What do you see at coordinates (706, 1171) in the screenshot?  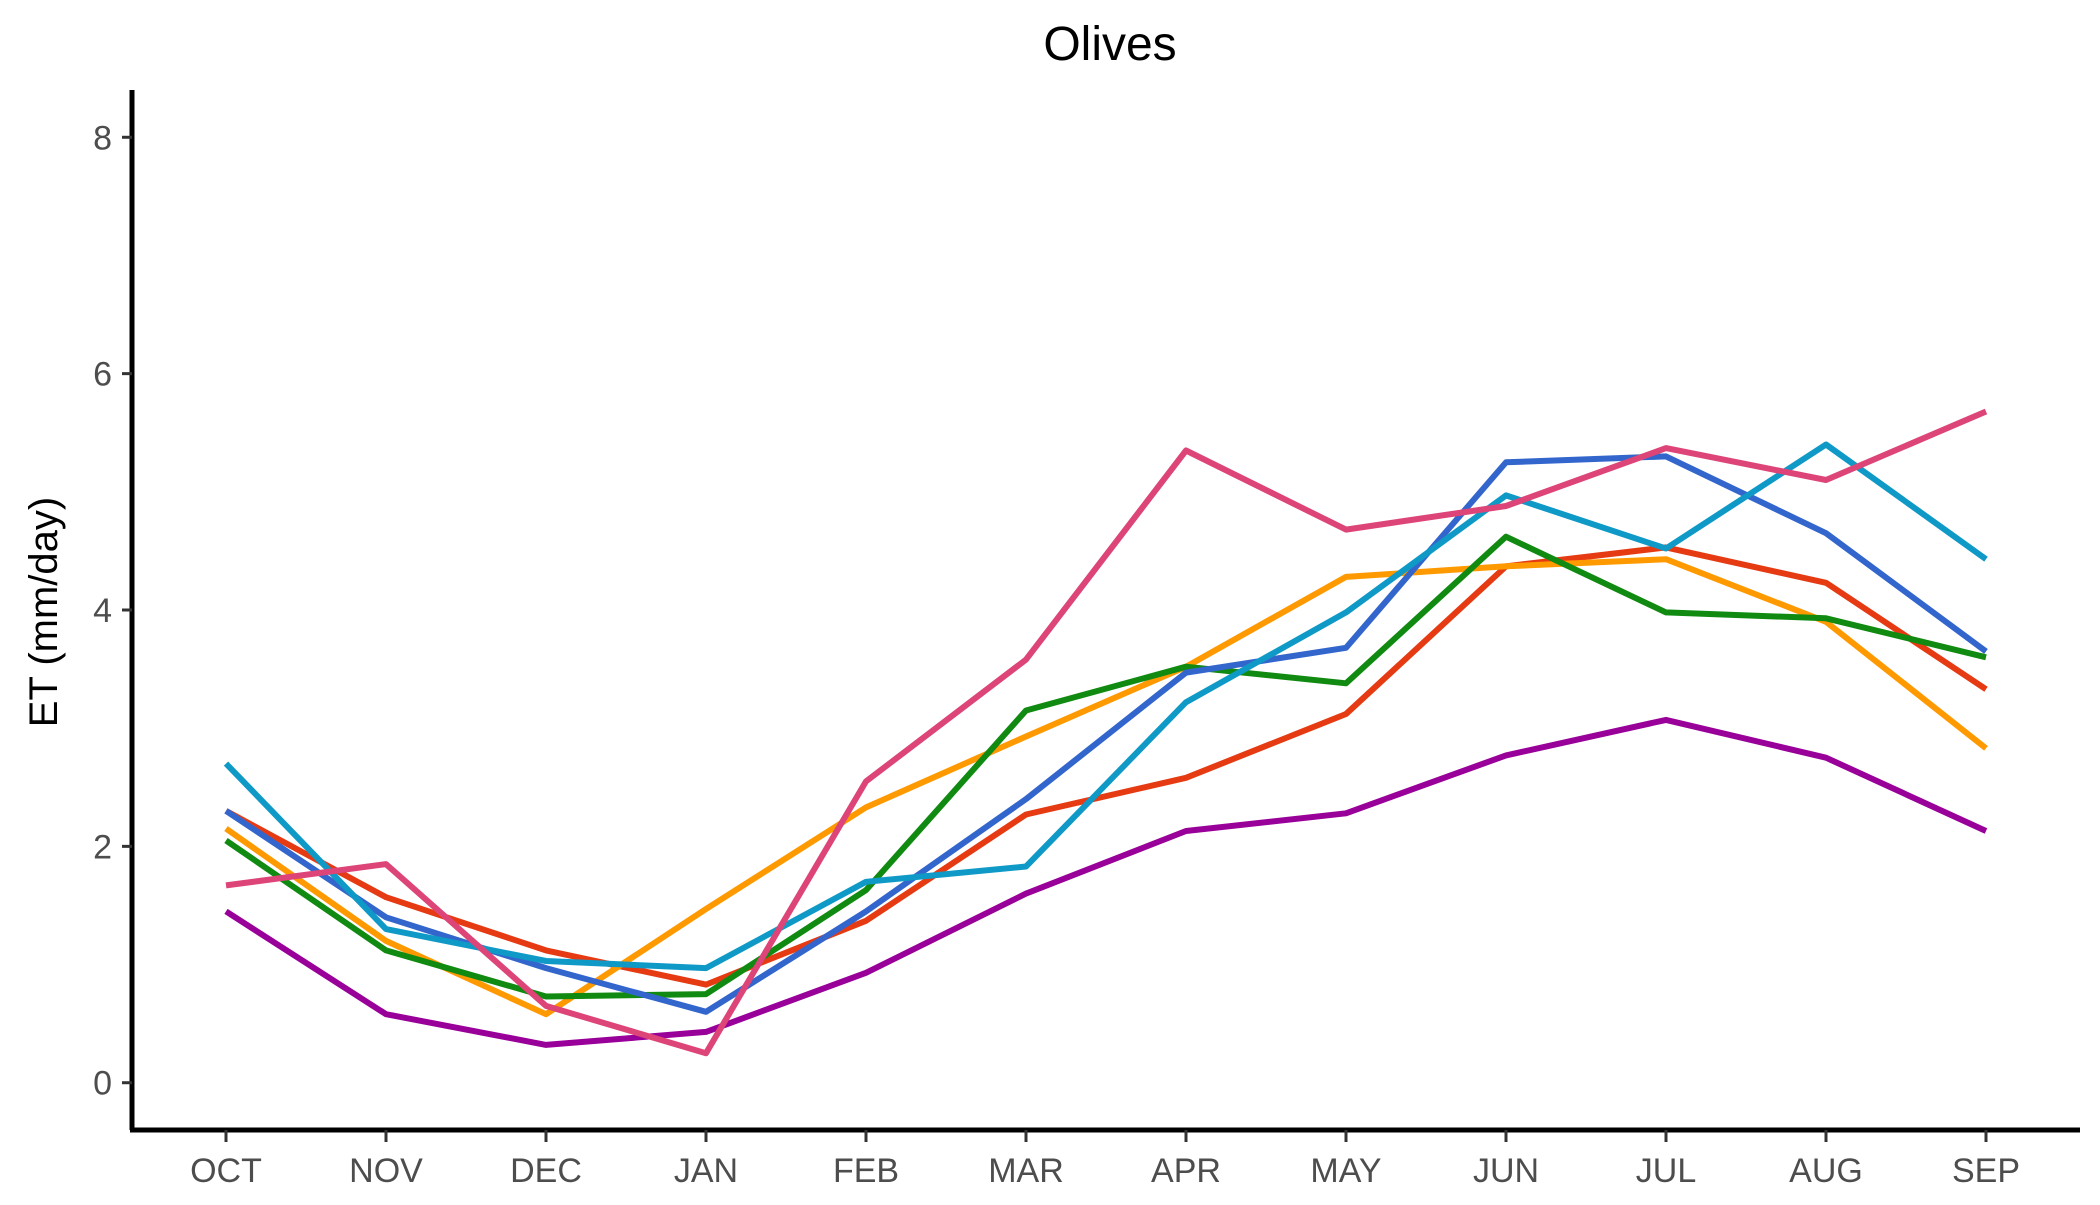 I see `x-tick-label: JAN` at bounding box center [706, 1171].